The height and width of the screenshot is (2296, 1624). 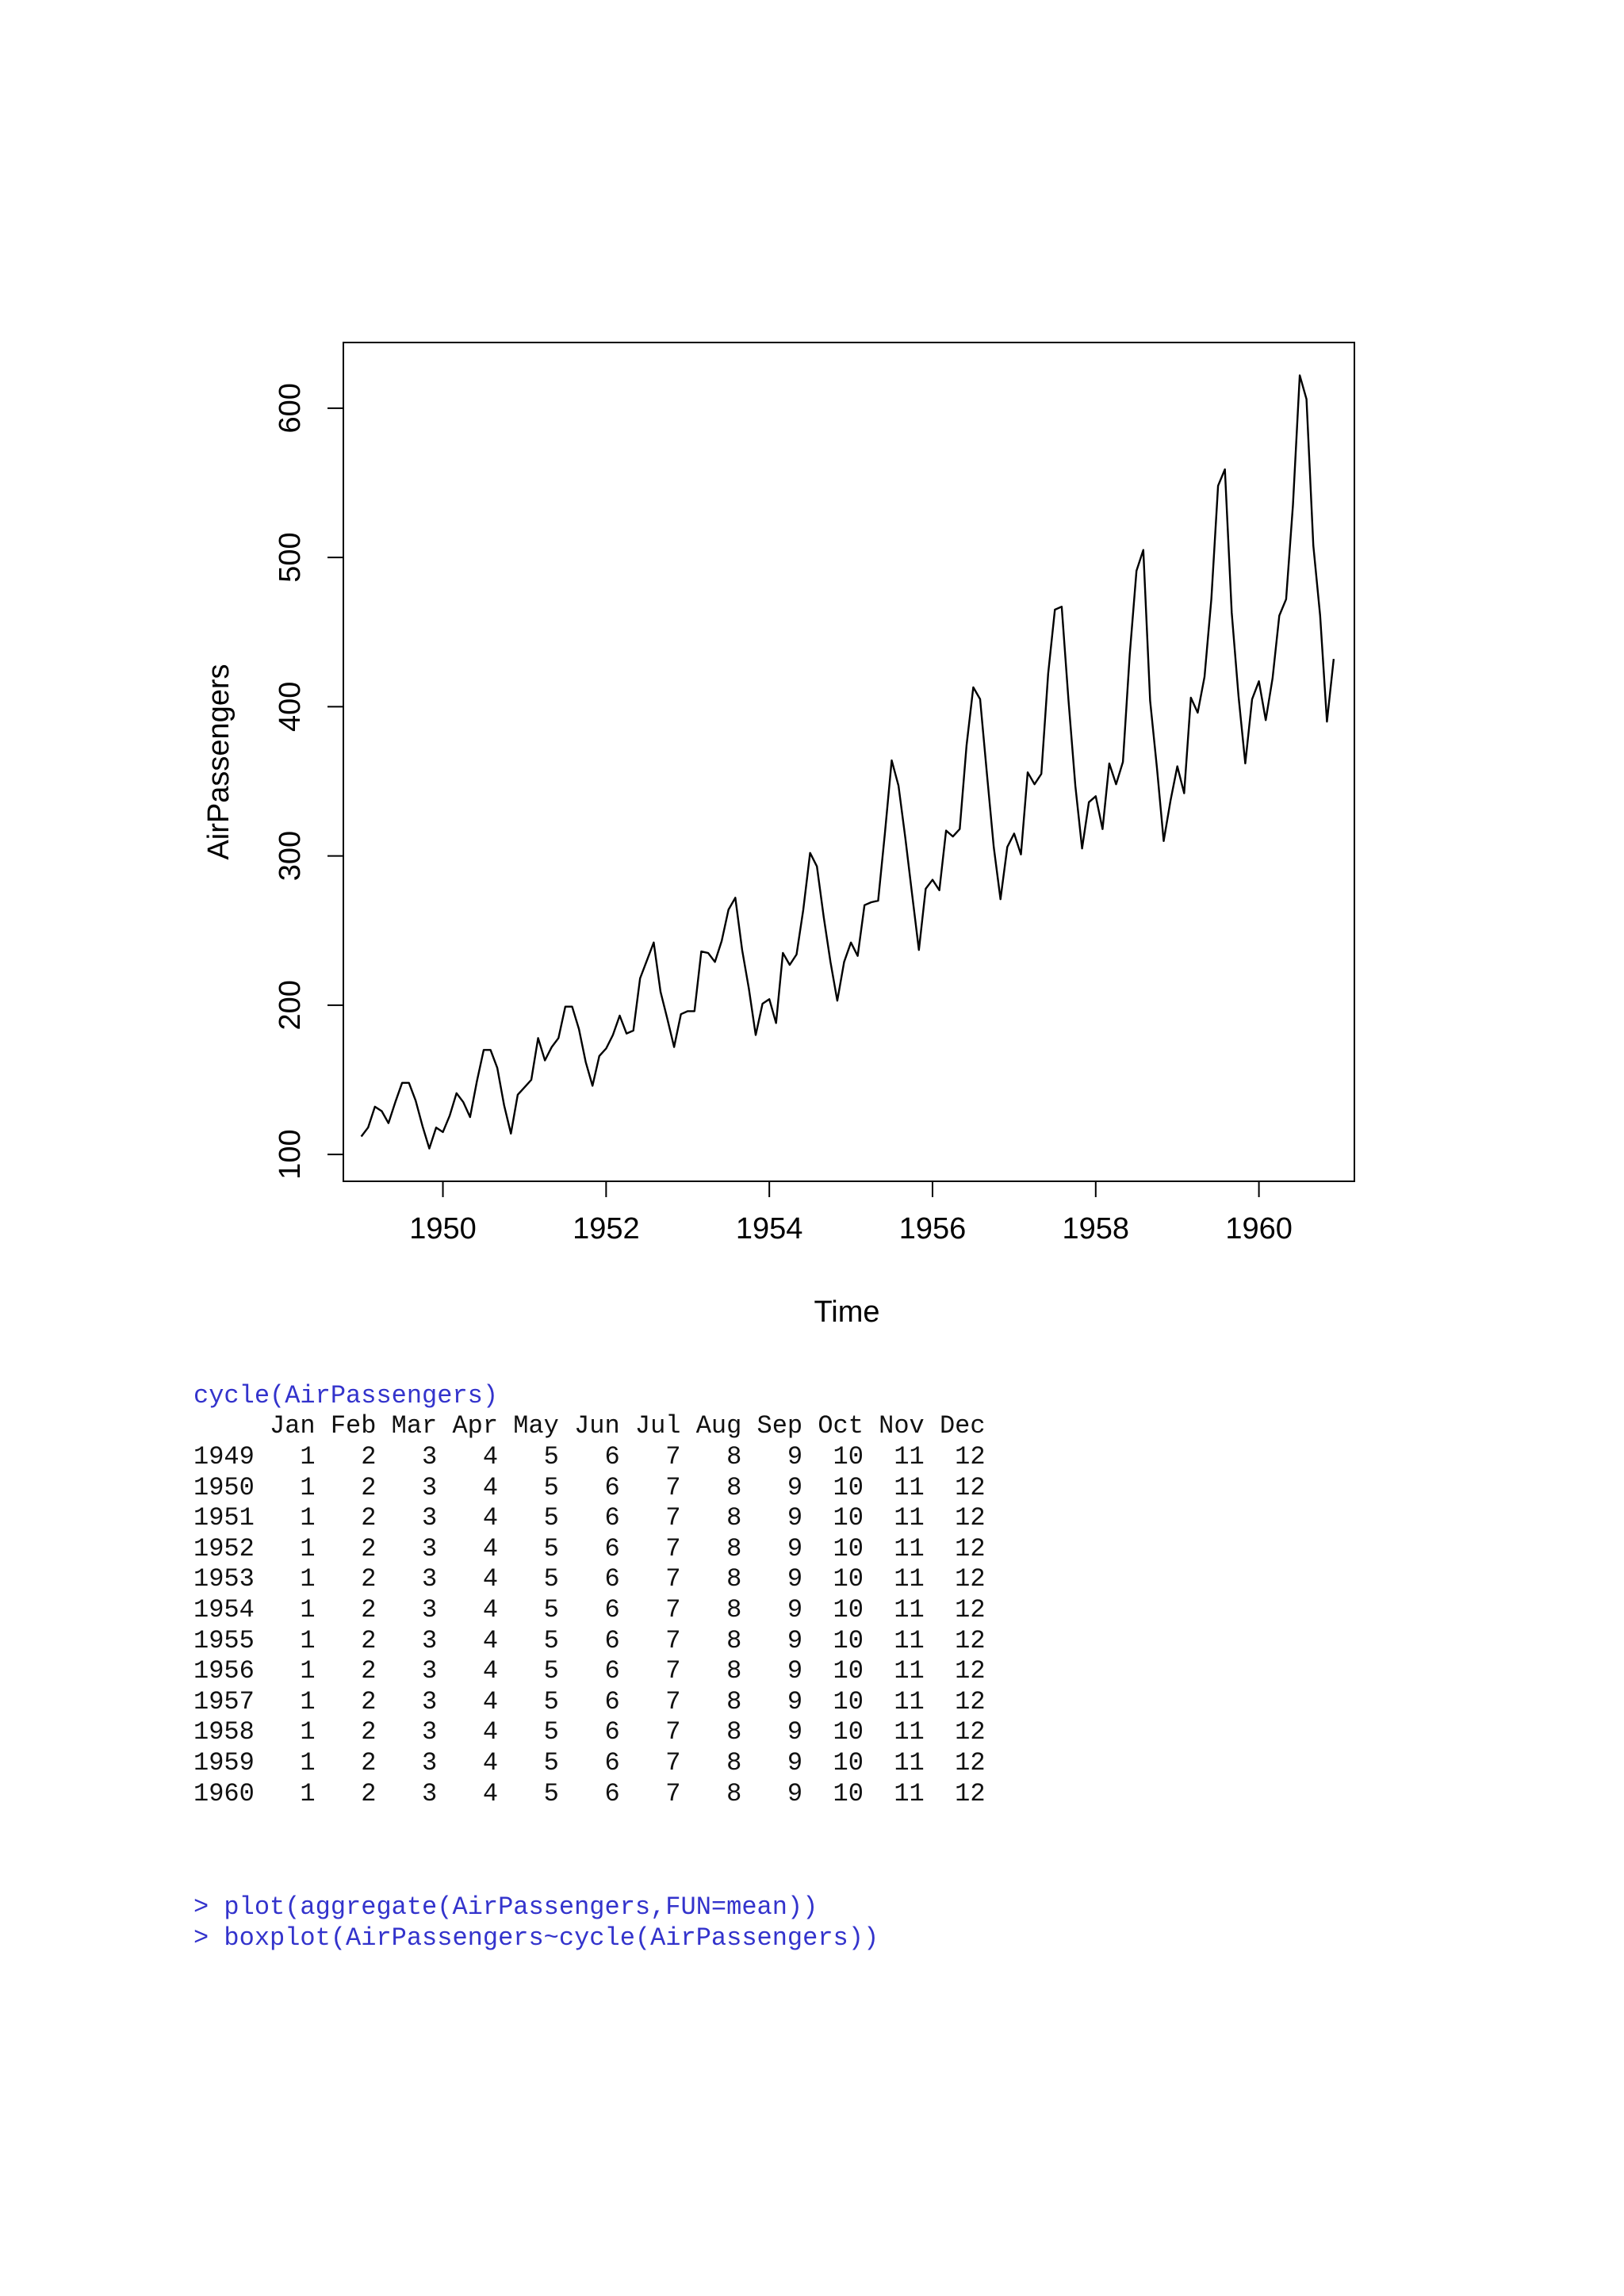 What do you see at coordinates (589, 1763) in the screenshot?
I see `table-row: 1959 1 2 3 4 5 6 7 8 9 10 11 12` at bounding box center [589, 1763].